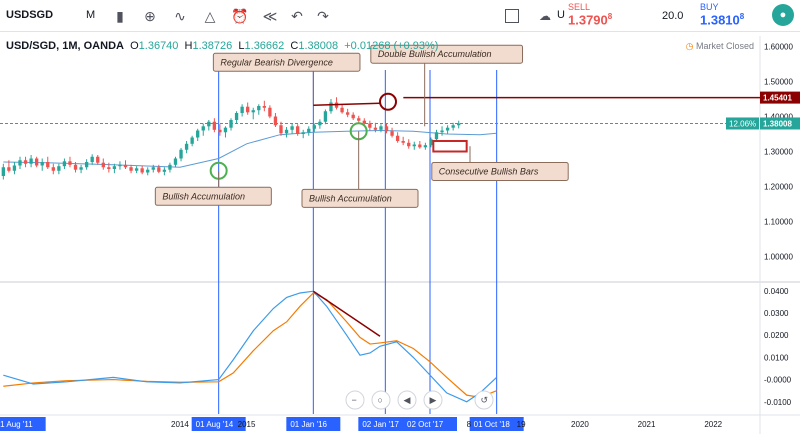 Image resolution: width=800 pixels, height=434 pixels. I want to click on replay-icon: ≪, so click(270, 16).